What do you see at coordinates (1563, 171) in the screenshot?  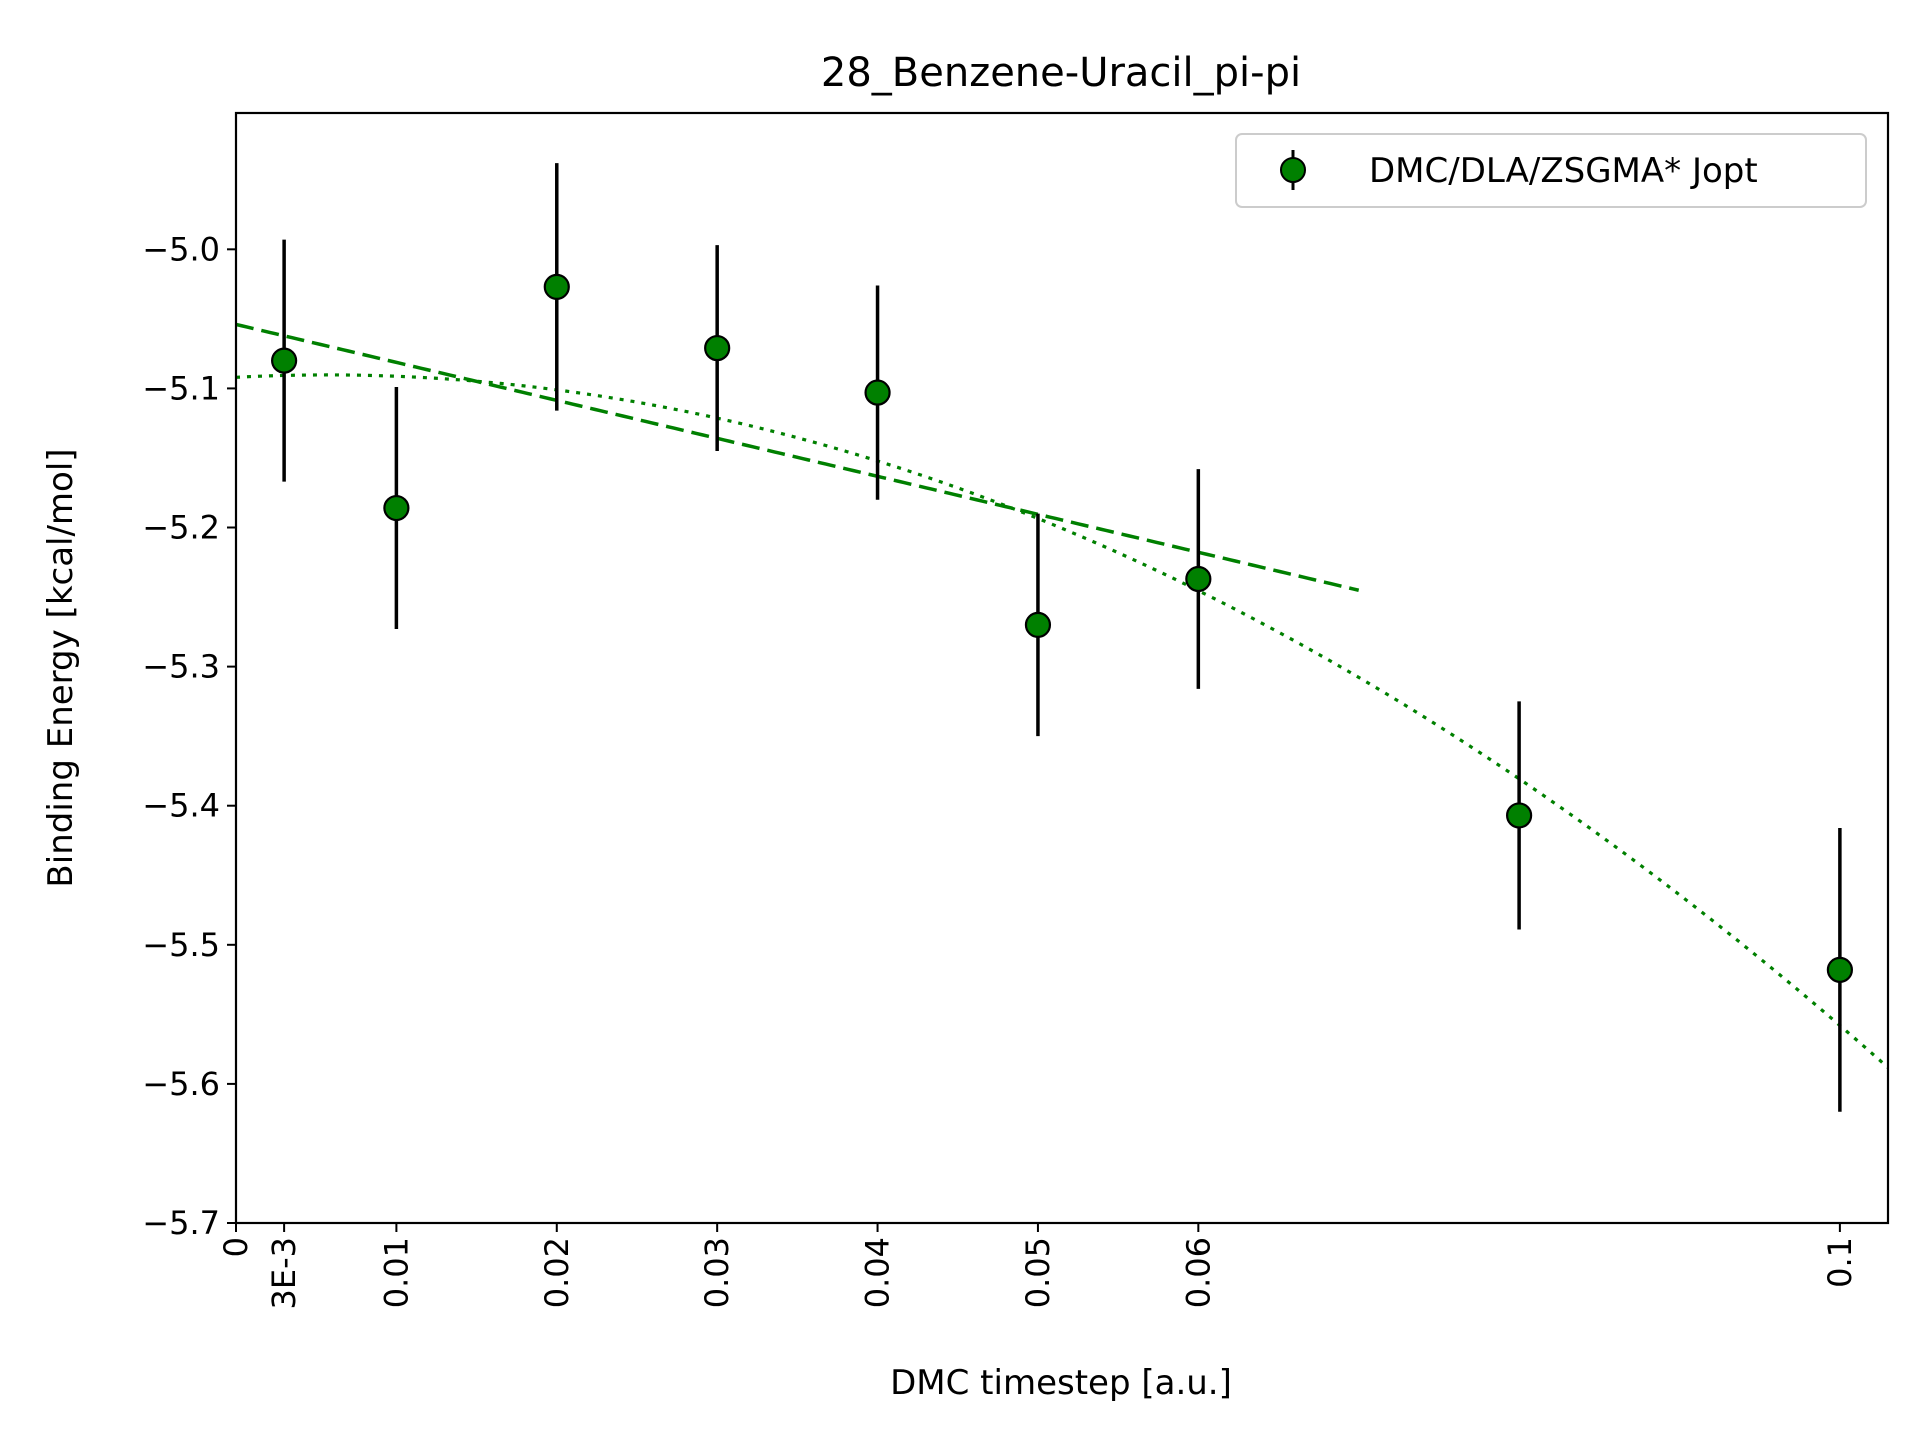 I see `legend-label: DMC/DLA/ZSGMA* Jopt` at bounding box center [1563, 171].